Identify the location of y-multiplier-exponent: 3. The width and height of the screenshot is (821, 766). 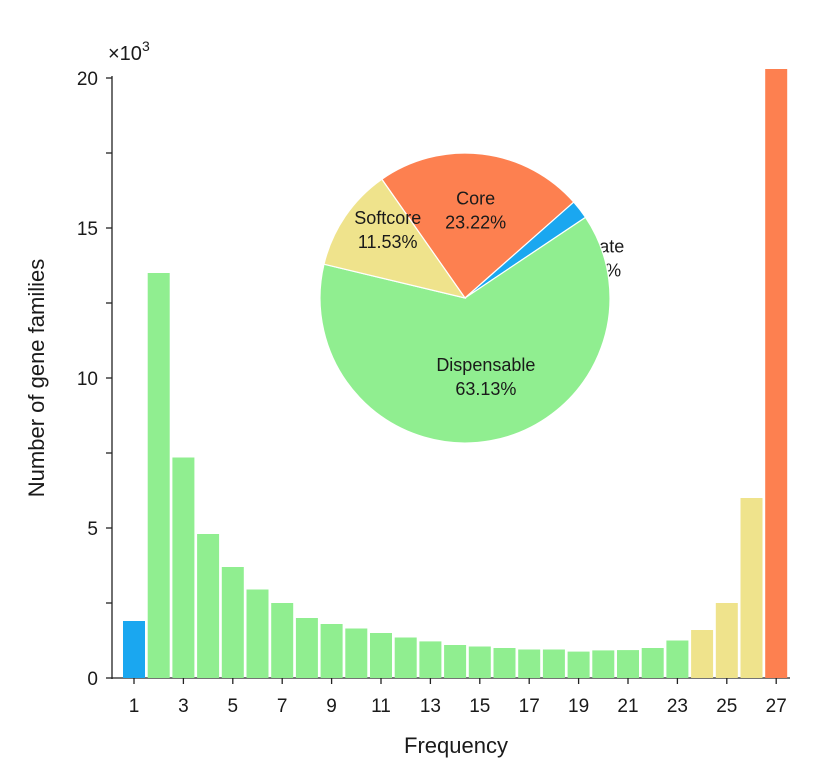
(146, 46).